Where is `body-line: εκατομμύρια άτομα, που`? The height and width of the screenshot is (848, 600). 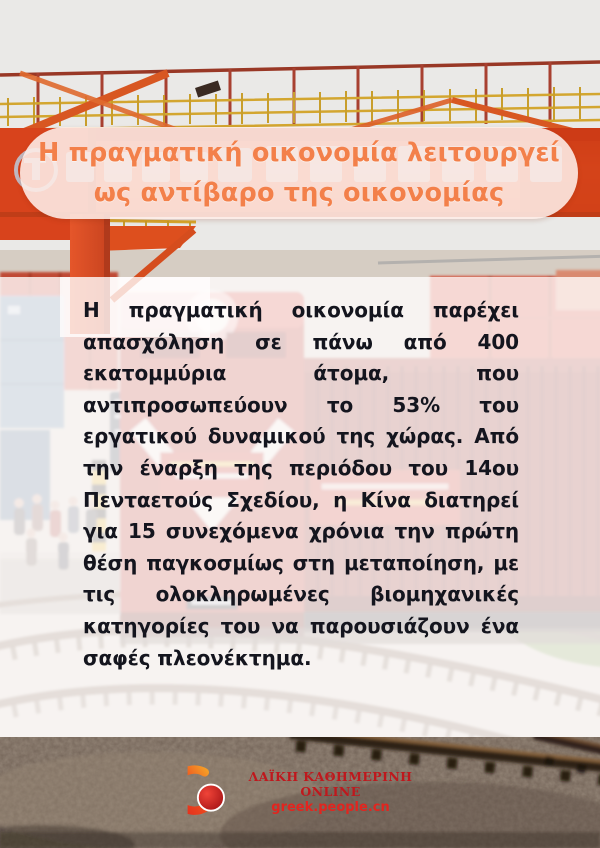
body-line: εκατομμύρια άτομα, που is located at coordinates (301, 373).